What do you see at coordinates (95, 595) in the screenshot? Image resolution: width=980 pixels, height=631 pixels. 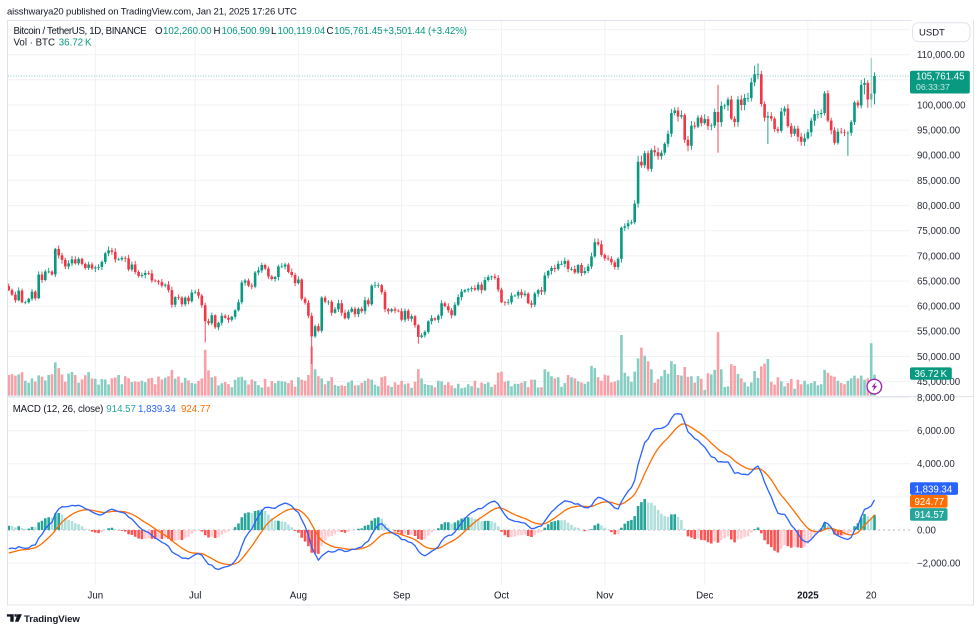 I see `svg-text: Jun` at bounding box center [95, 595].